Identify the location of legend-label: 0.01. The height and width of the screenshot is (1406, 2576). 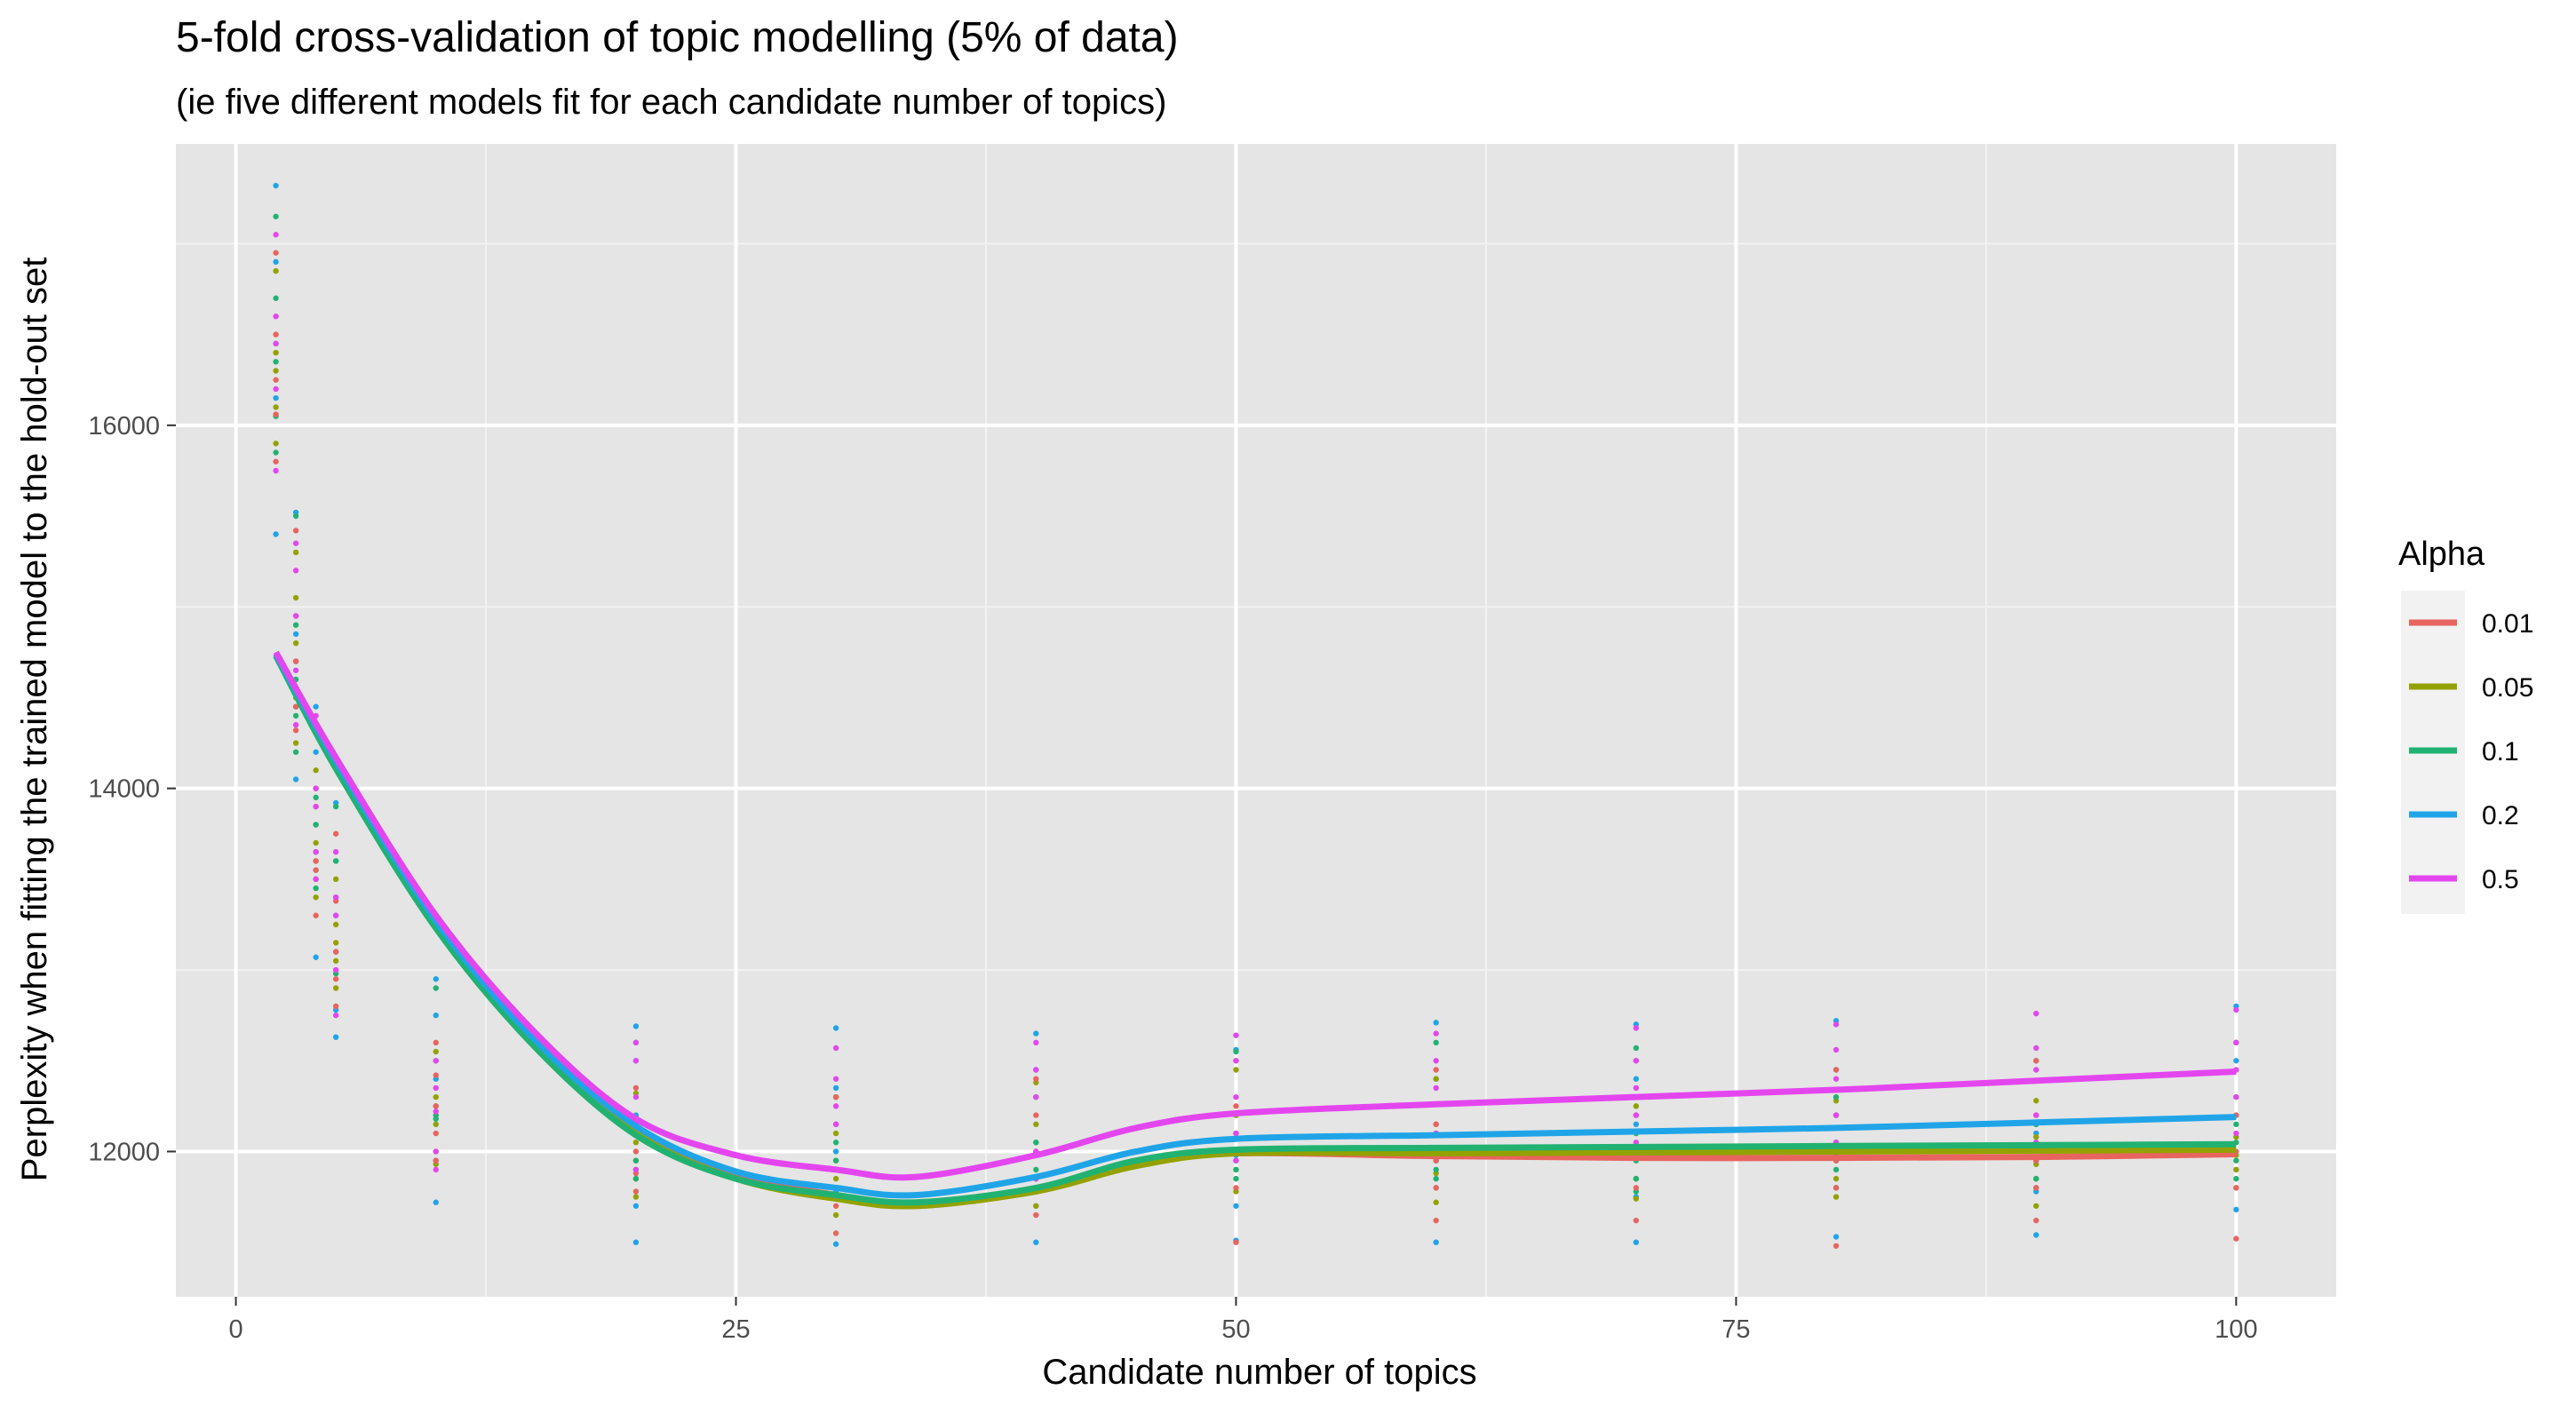
(2507, 624).